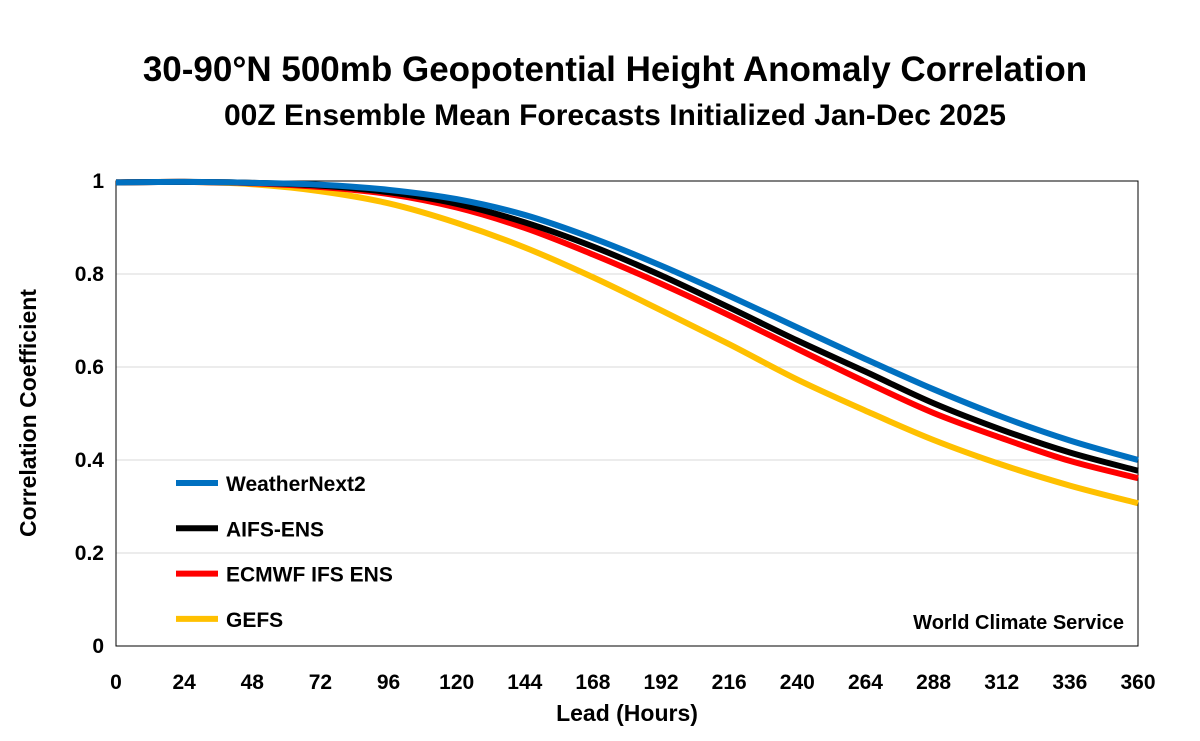 This screenshot has width=1200, height=741. I want to click on x-tick-label: 96, so click(388, 682).